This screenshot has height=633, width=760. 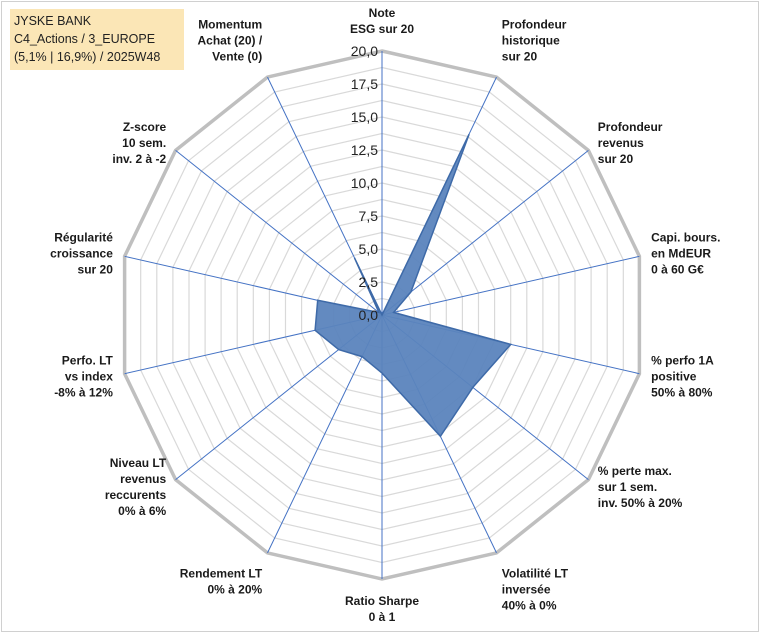 I want to click on category-label-line: Momentum, so click(x=230, y=24).